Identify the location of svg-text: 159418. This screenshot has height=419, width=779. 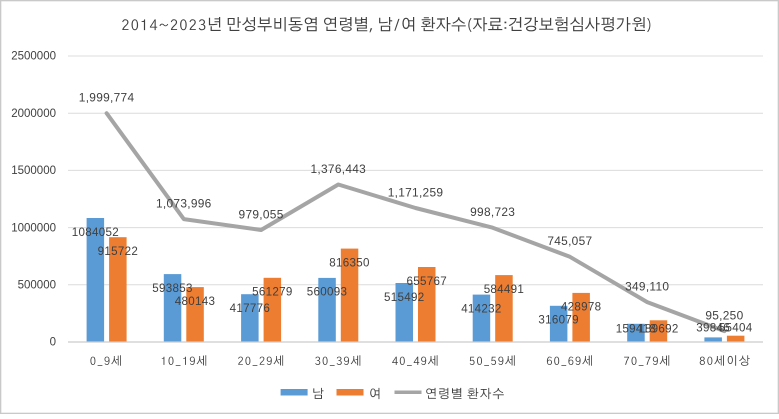
(636, 329).